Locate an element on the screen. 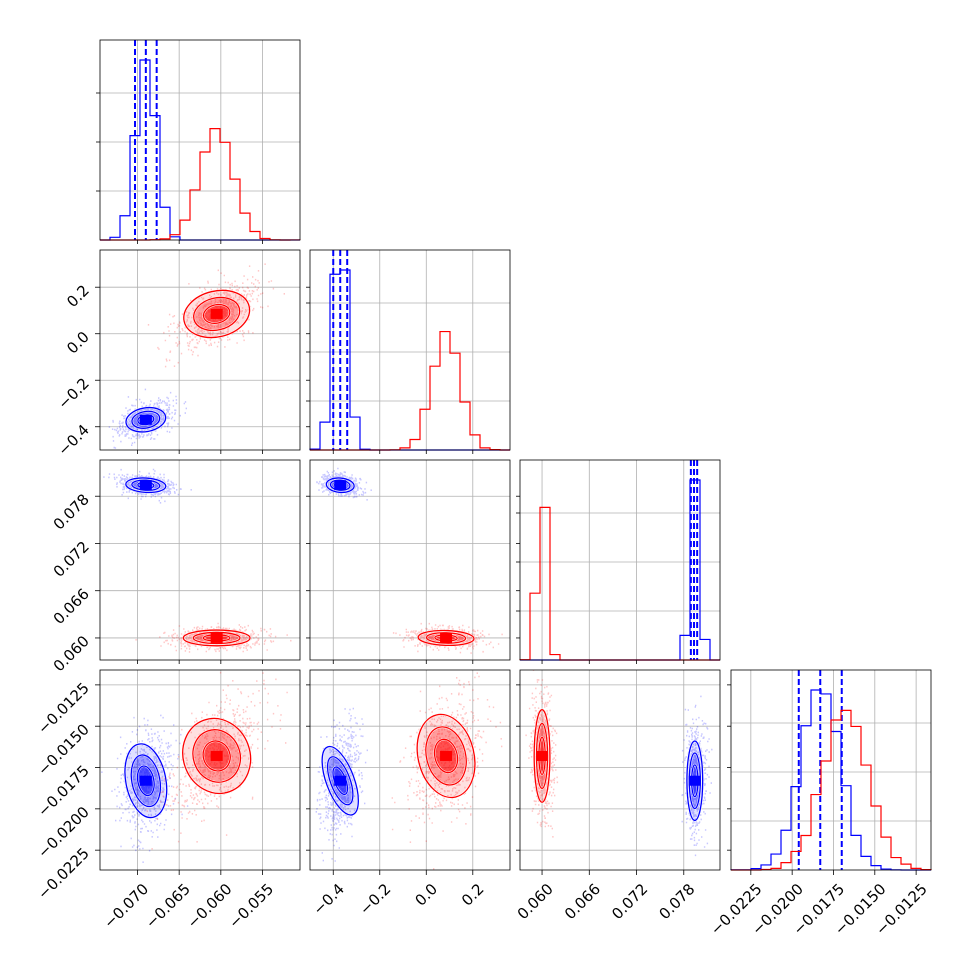 The image size is (970, 970). y-tick-label: 0.066 is located at coordinates (71, 606).